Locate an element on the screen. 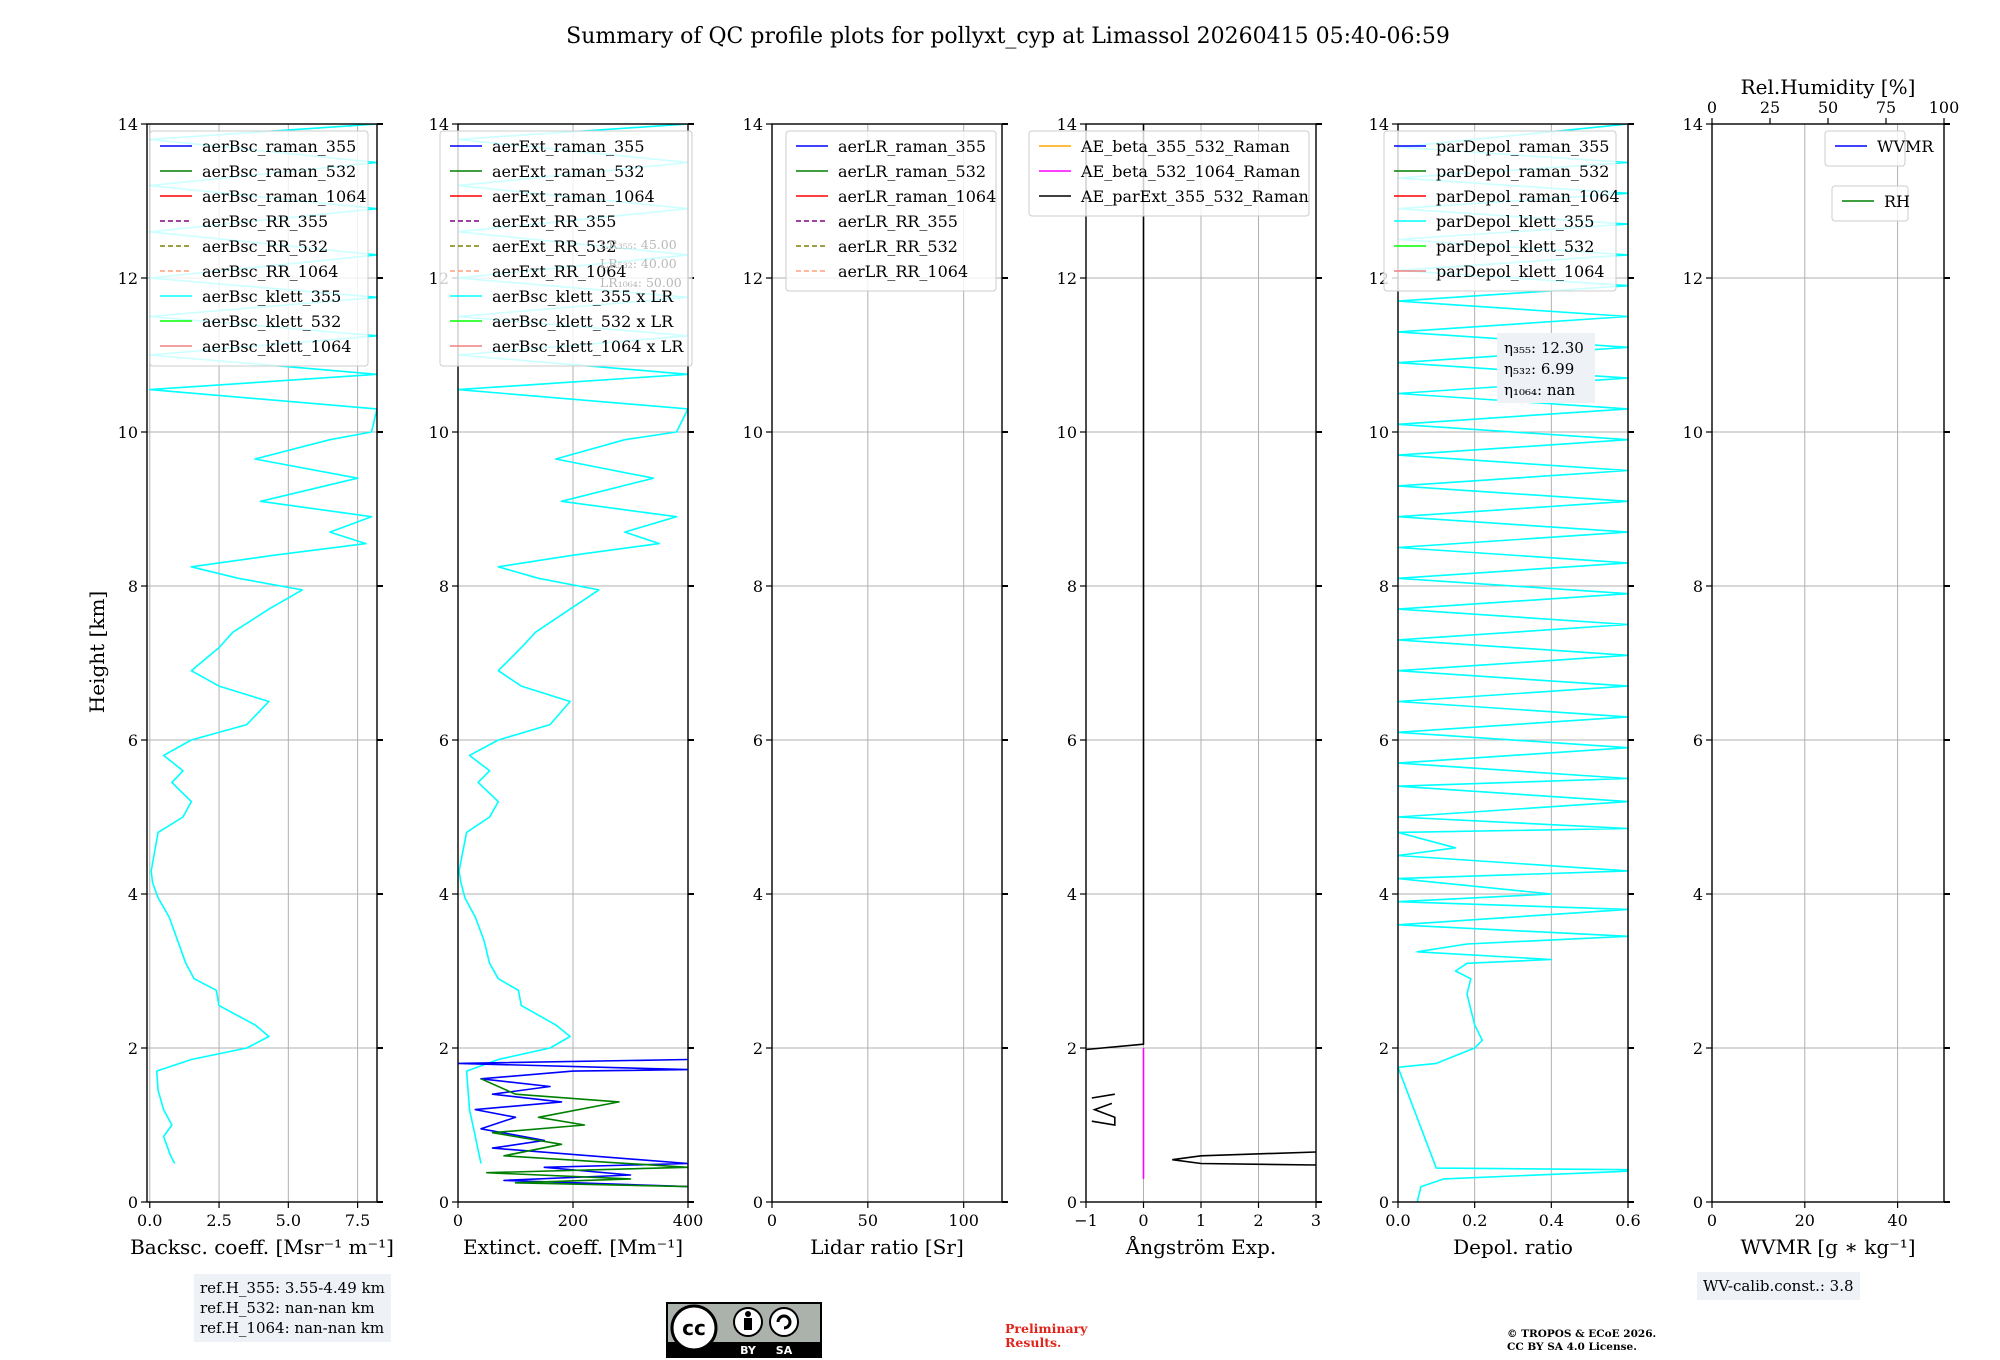 This screenshot has width=2000, height=1360. legend-label: aerBsc_raman_355 is located at coordinates (279, 146).